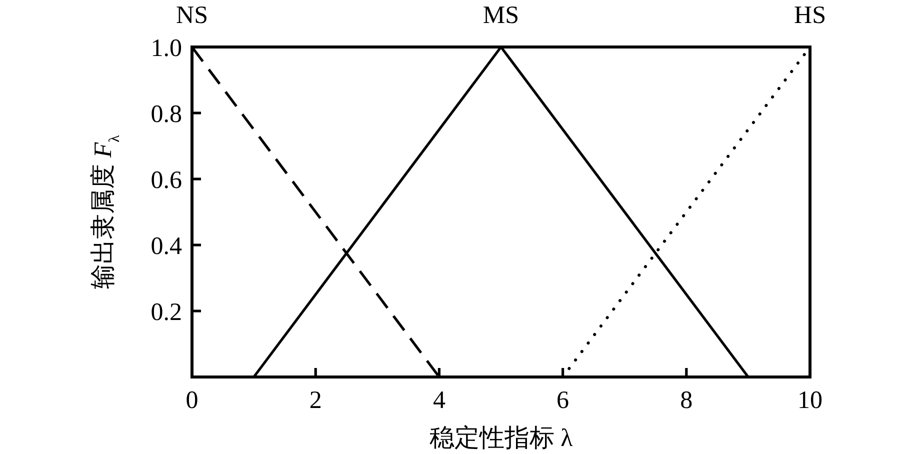 The width and height of the screenshot is (910, 454). I want to click on y-tick-label: 0.2, so click(166, 312).